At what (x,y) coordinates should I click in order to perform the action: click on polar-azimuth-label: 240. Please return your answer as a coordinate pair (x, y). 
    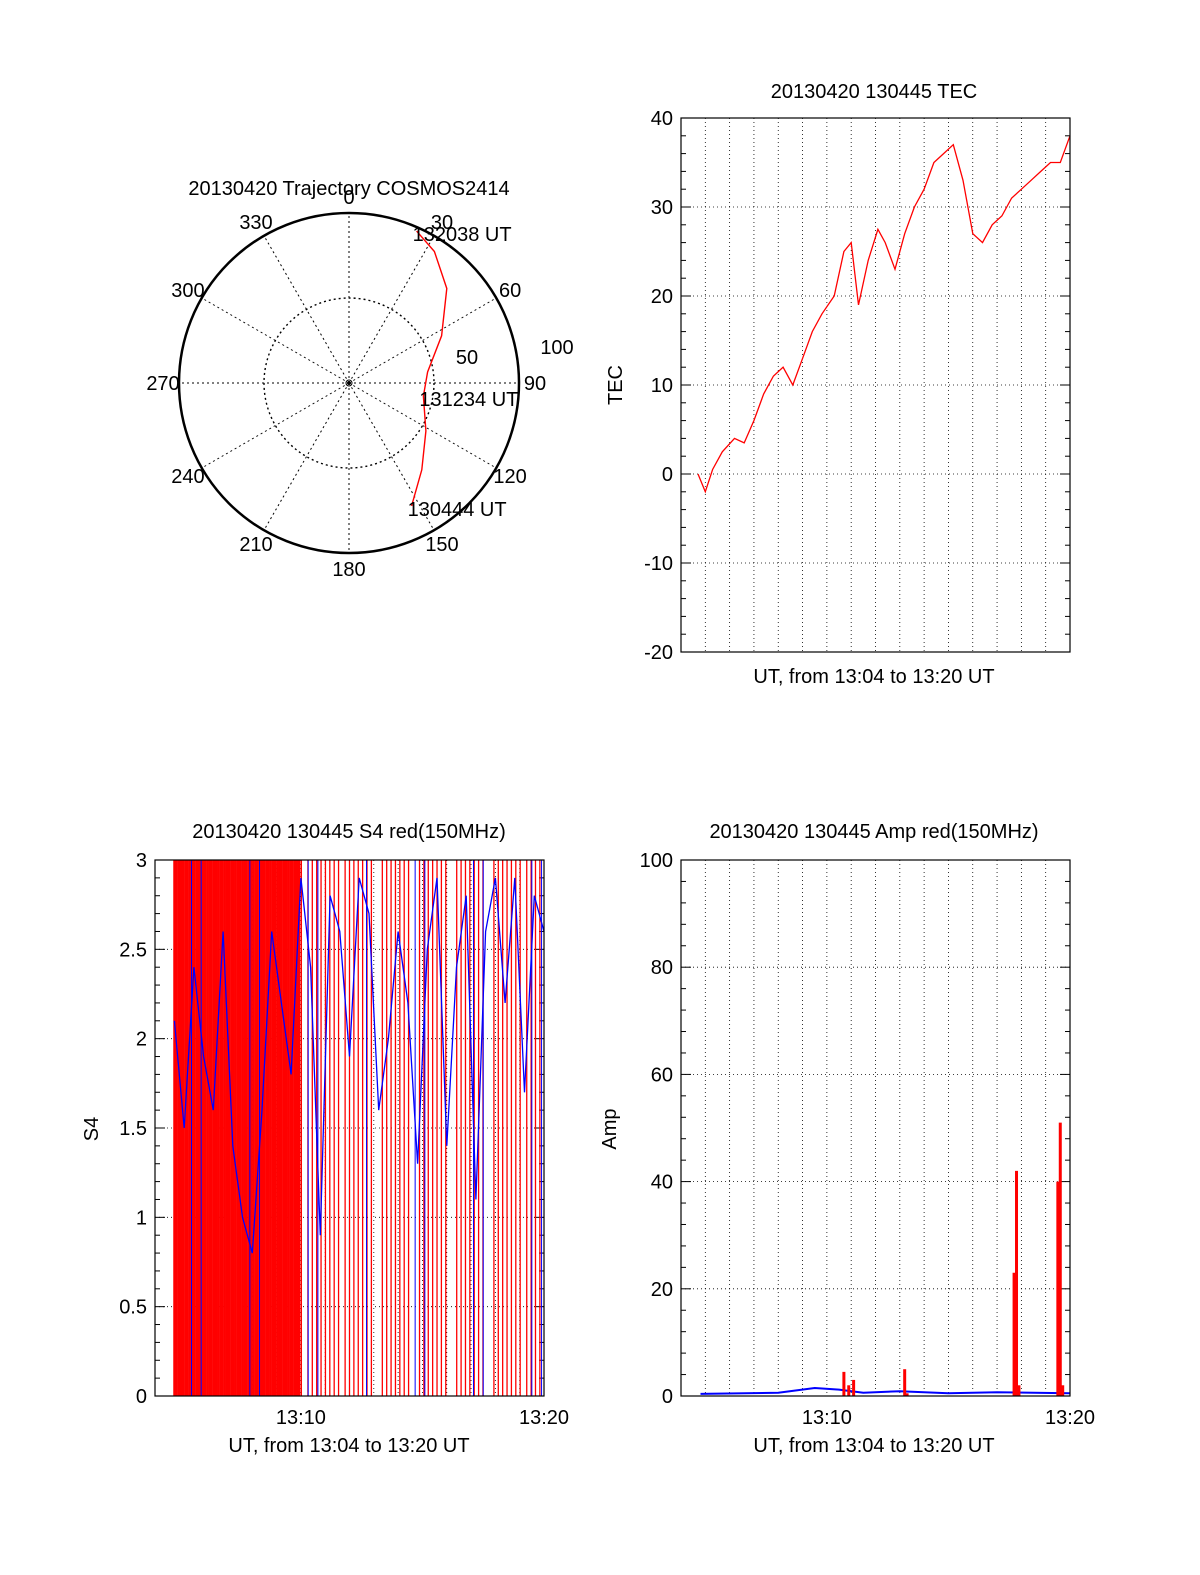
    Looking at the image, I should click on (187, 477).